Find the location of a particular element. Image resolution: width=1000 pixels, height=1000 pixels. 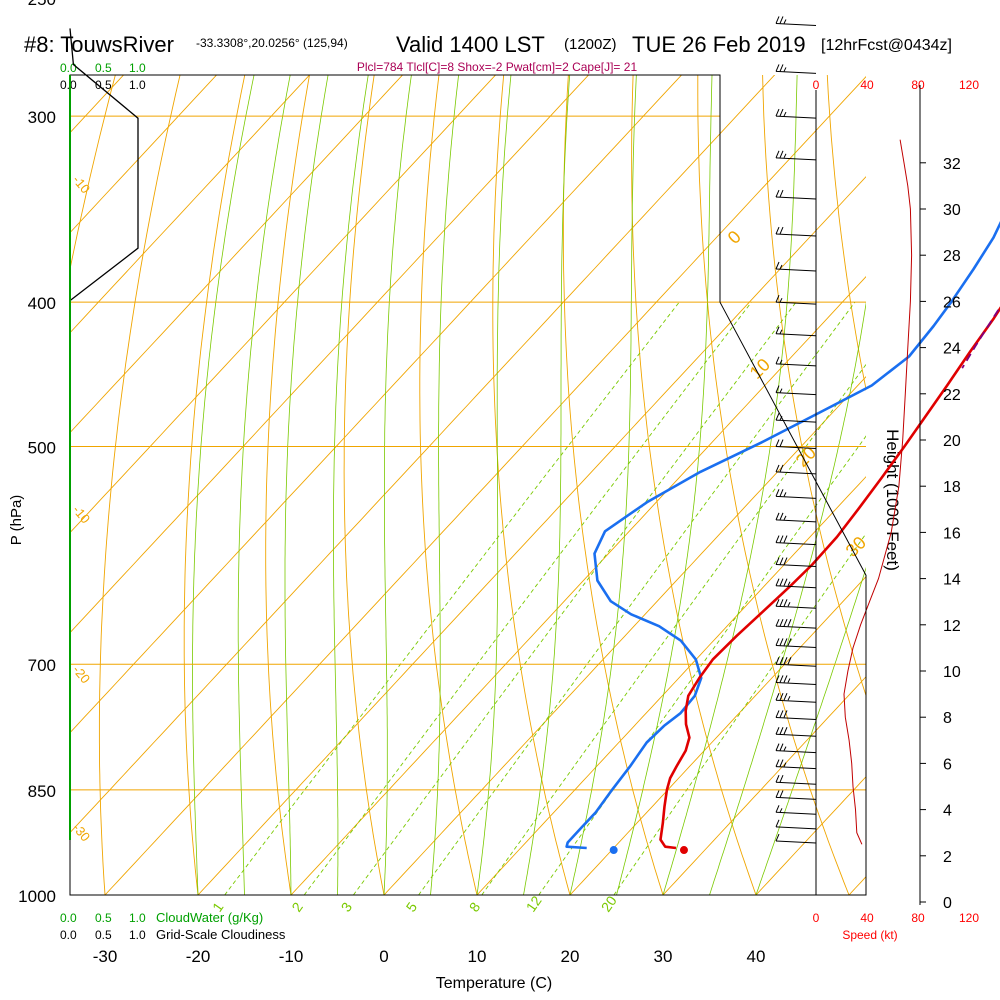

cloud-scale-top-2: 1.0 is located at coordinates (137, 68).